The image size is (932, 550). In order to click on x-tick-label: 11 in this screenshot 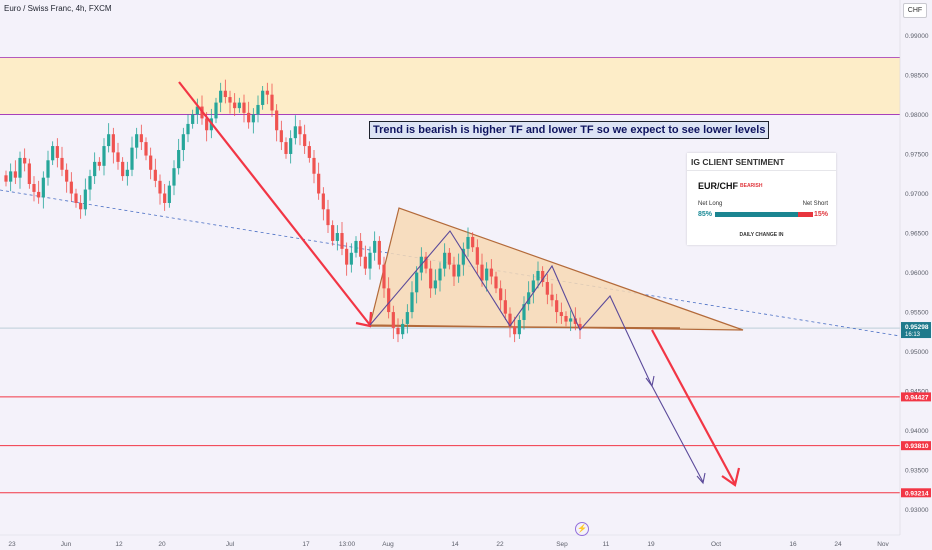, I will do `click(606, 544)`.